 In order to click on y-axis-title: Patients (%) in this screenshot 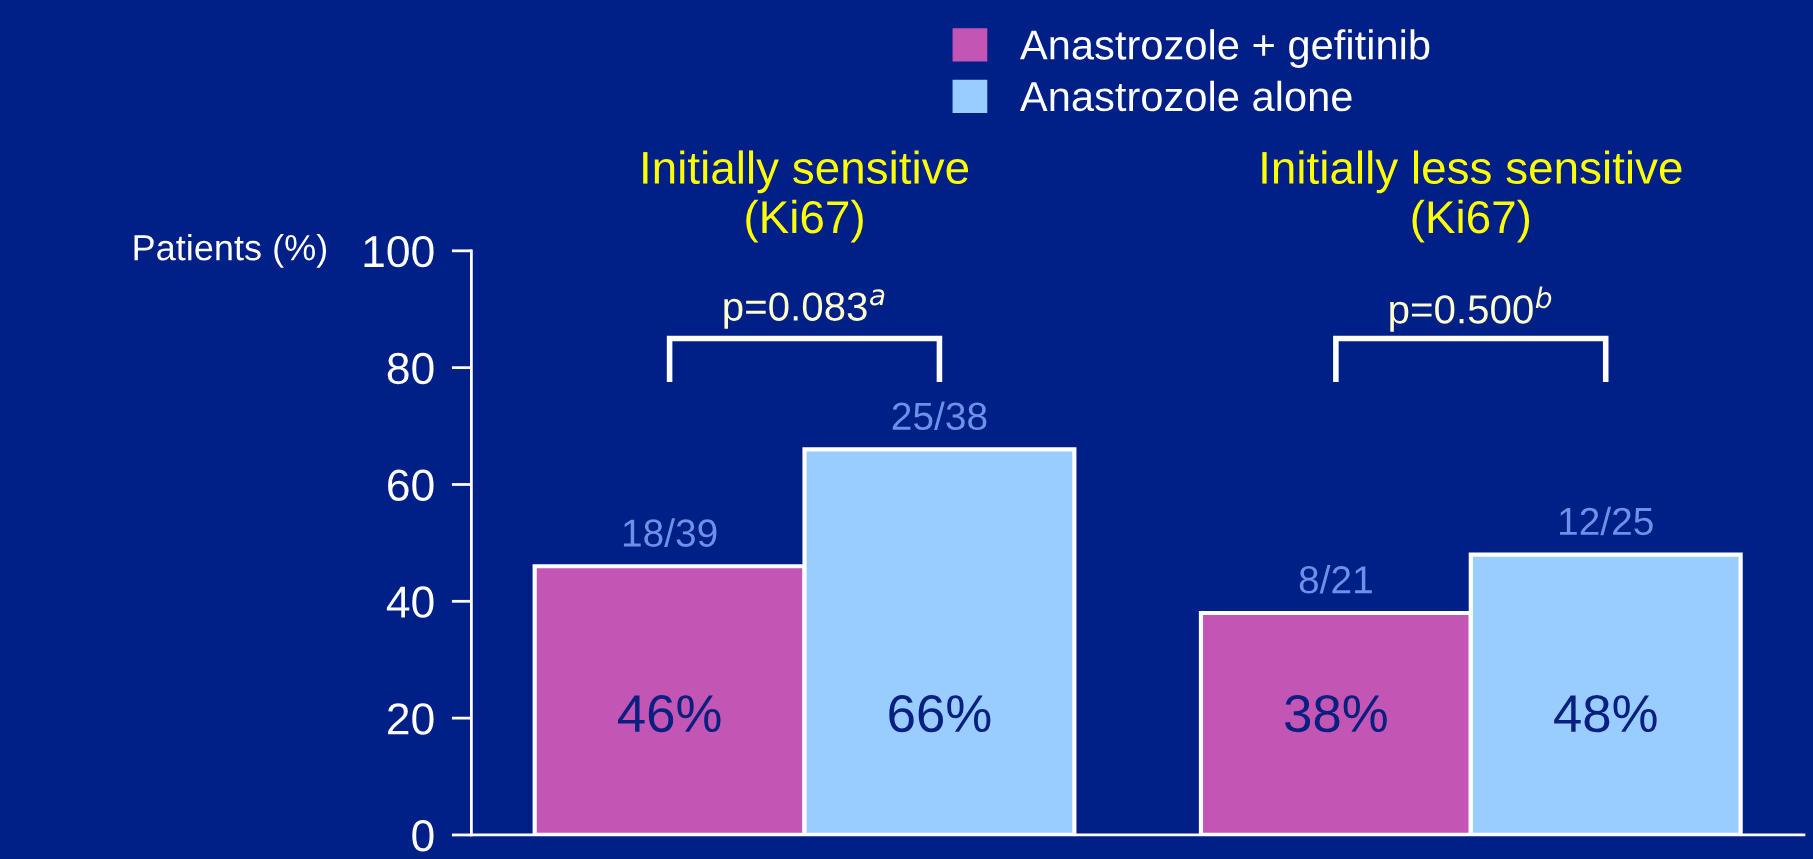, I will do `click(230, 251)`.